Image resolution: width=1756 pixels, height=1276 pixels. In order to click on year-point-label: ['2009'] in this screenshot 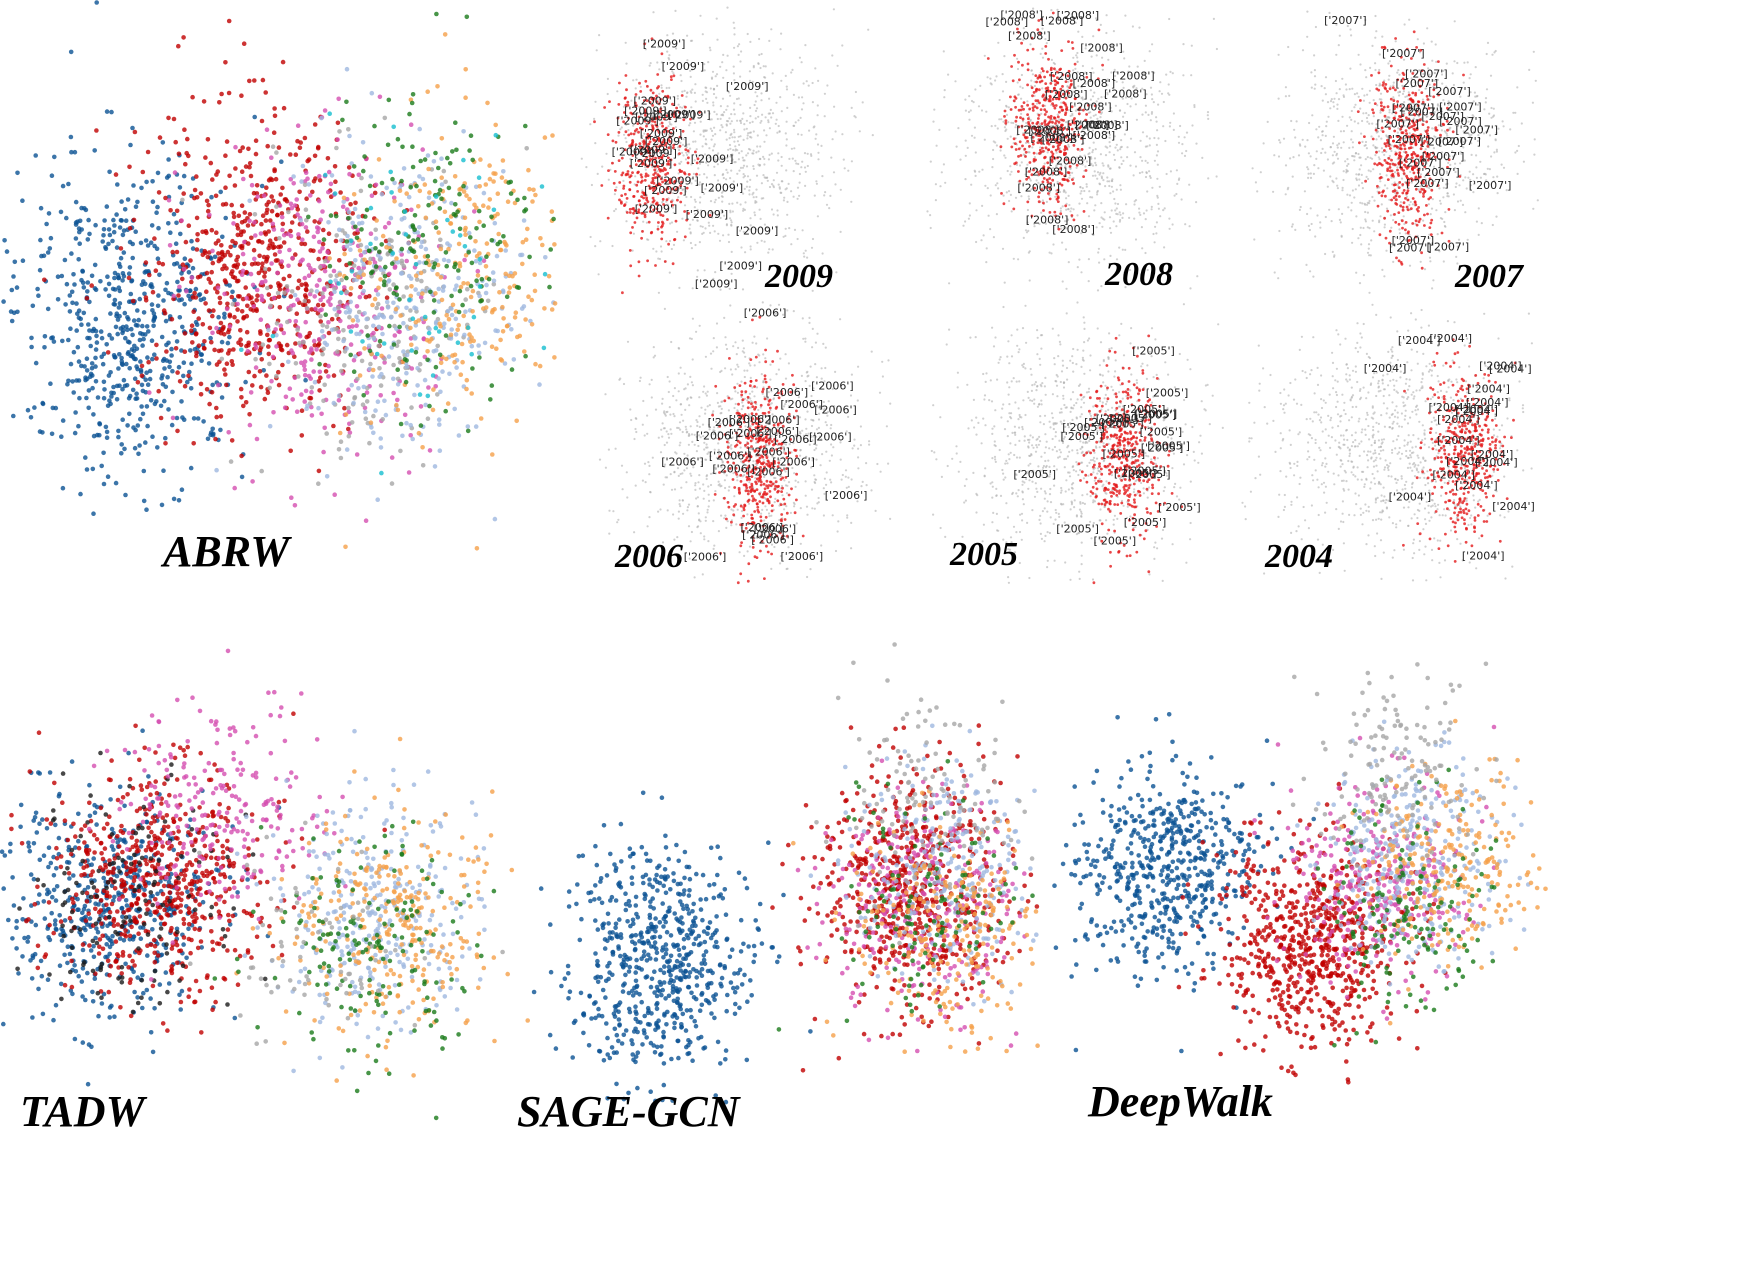, I will do `click(656, 209)`.